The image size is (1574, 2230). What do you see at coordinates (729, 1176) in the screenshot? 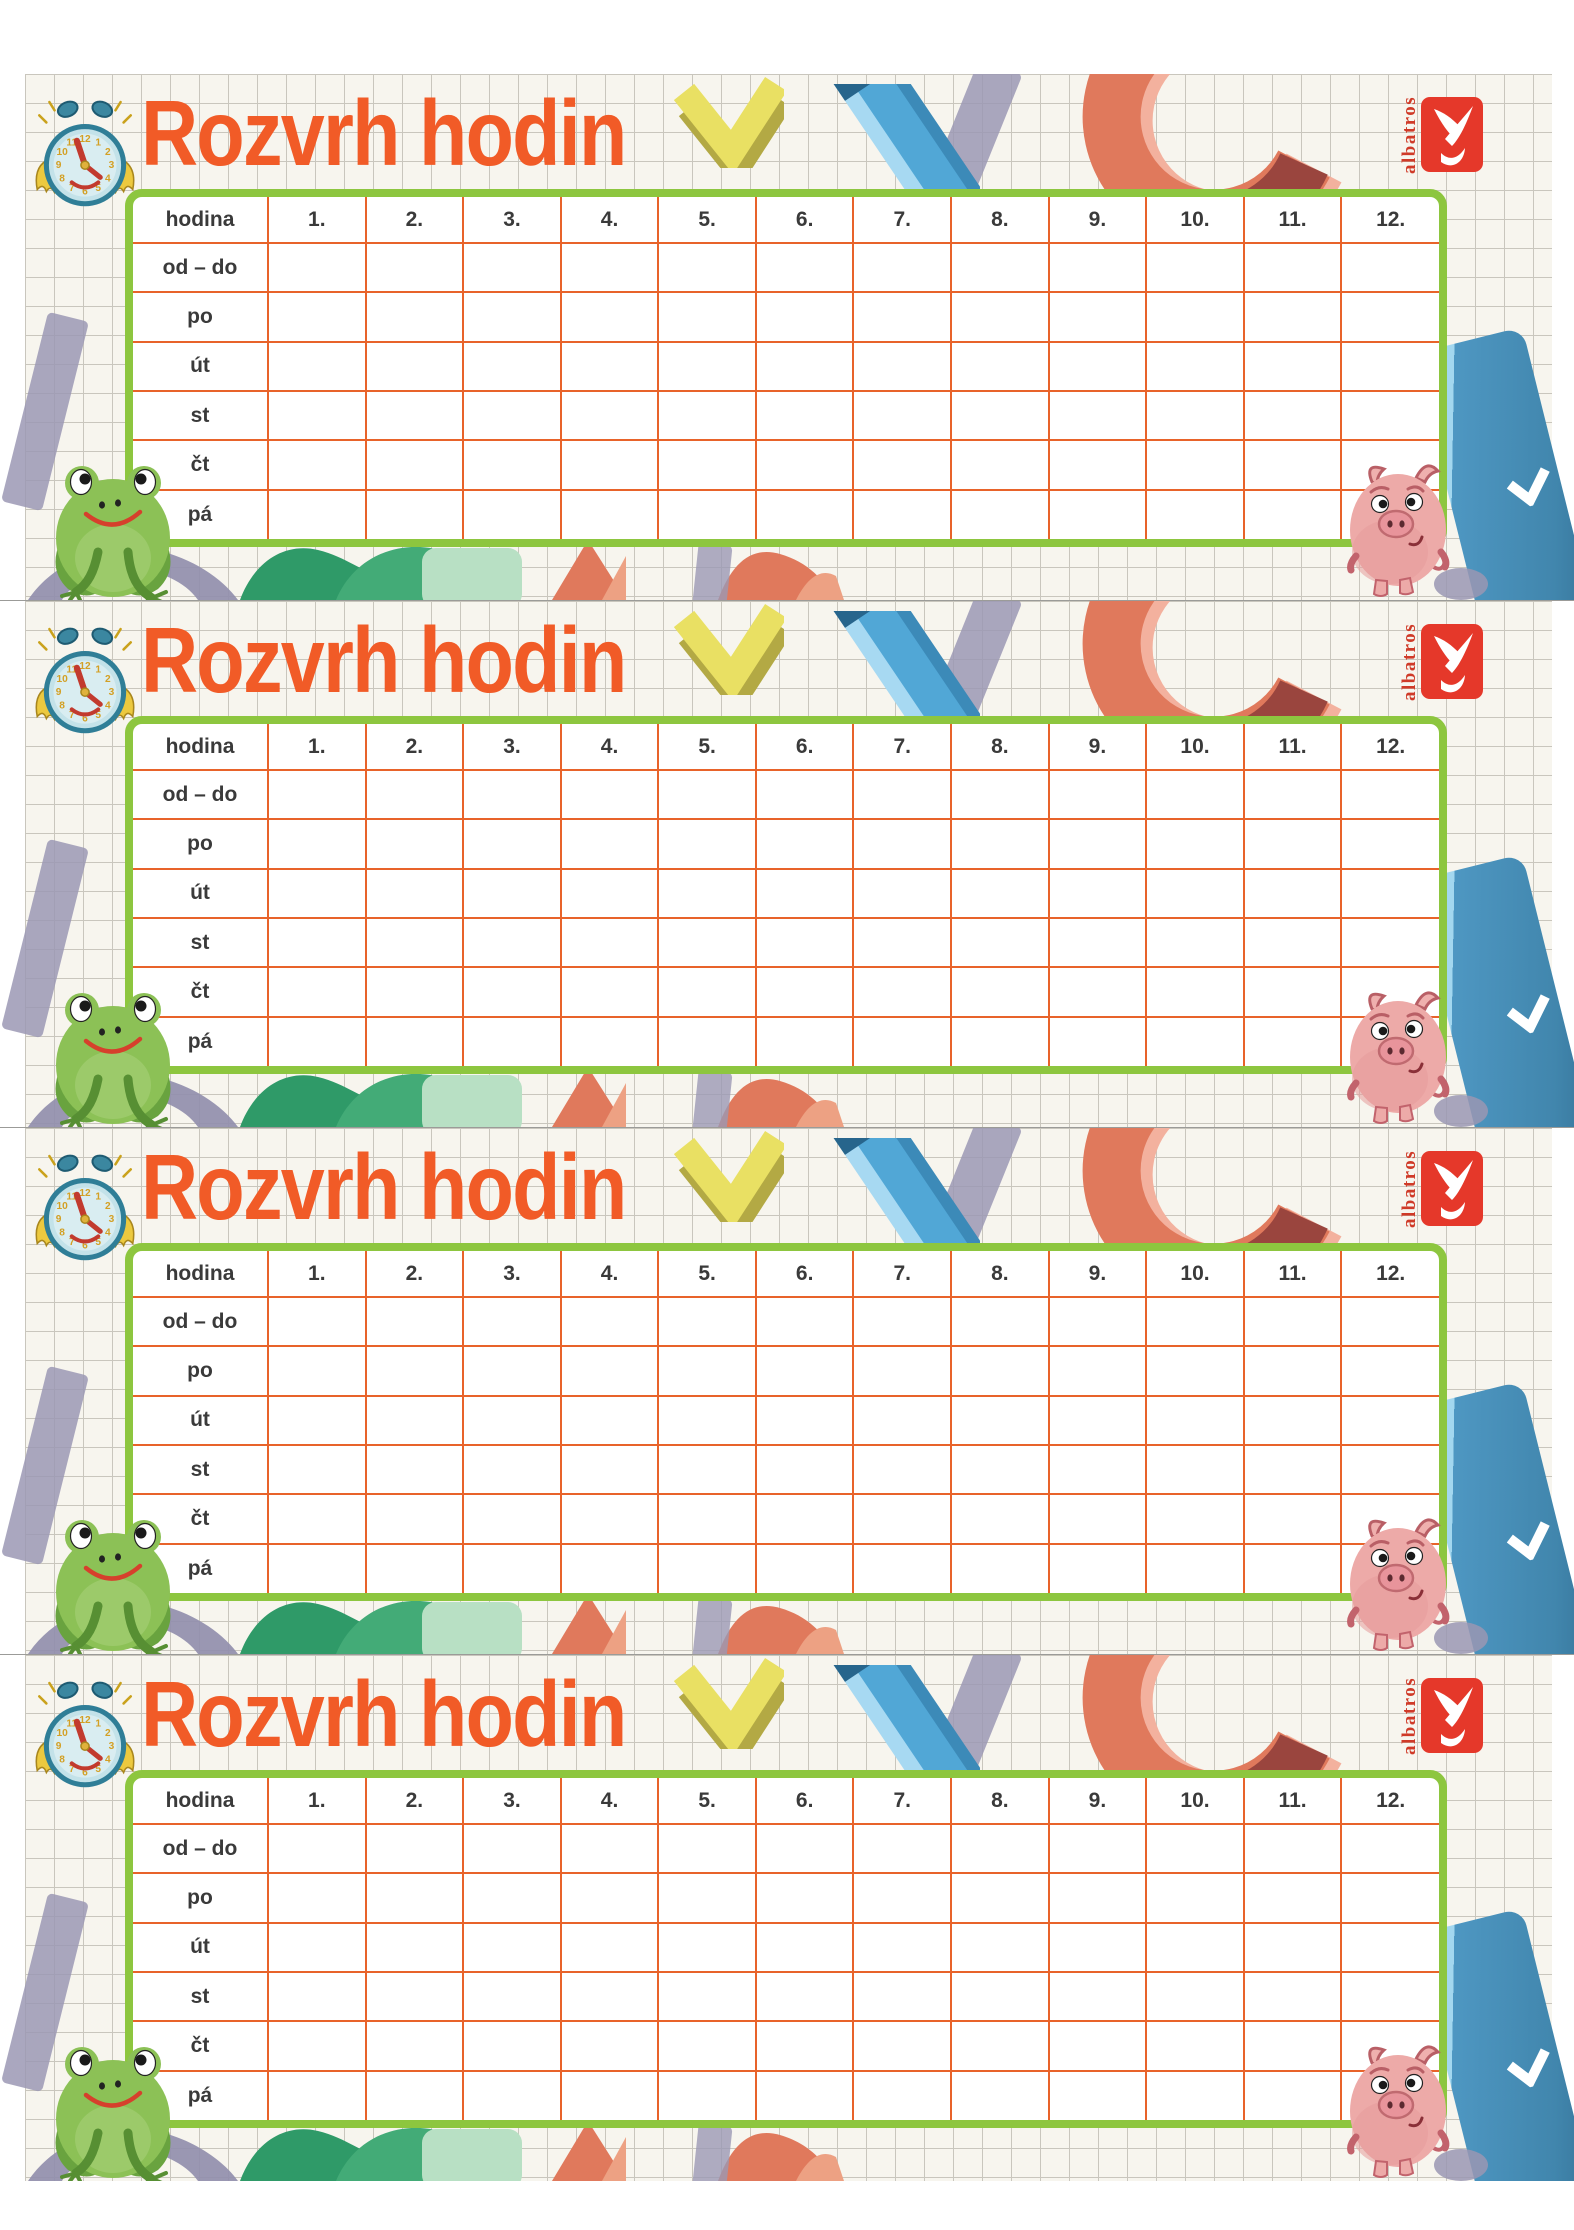
I see `yellow-check-icon` at bounding box center [729, 1176].